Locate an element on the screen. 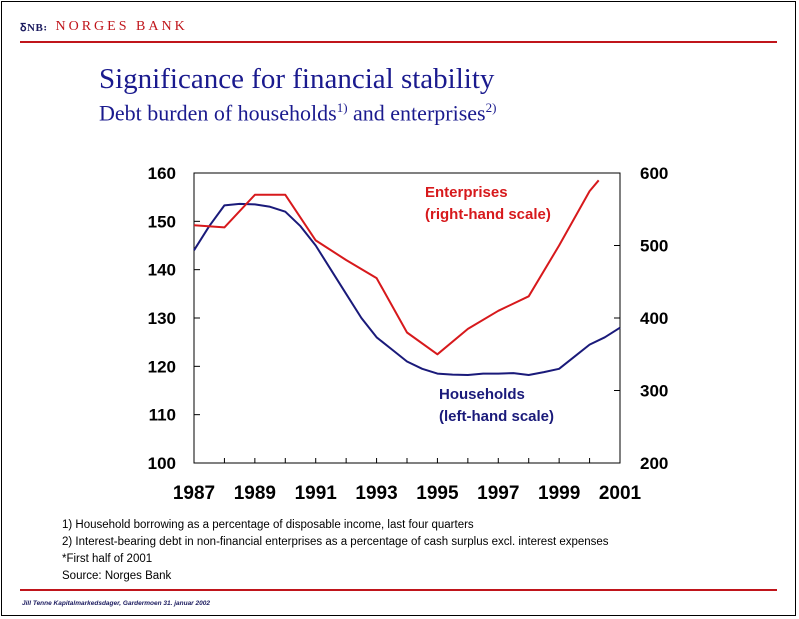 Image resolution: width=799 pixels, height=619 pixels. bank-name: NORGES BANK is located at coordinates (121, 26).